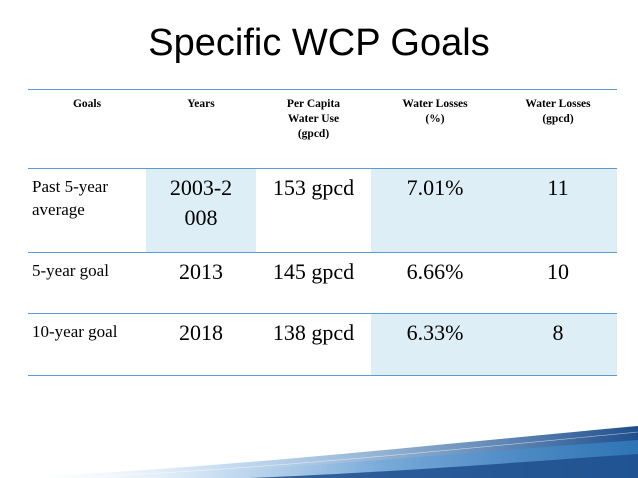 This screenshot has width=638, height=478. What do you see at coordinates (87, 283) in the screenshot?
I see `cell-goal: 5-year goal` at bounding box center [87, 283].